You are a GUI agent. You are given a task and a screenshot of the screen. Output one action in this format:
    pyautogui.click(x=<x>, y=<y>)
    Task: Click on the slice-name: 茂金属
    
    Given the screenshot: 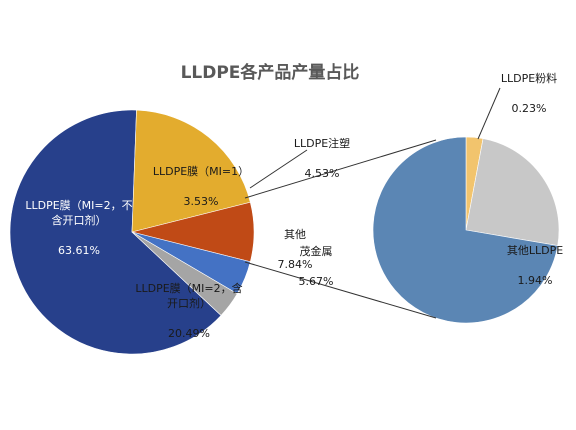 What is the action you would take?
    pyautogui.click(x=316, y=251)
    